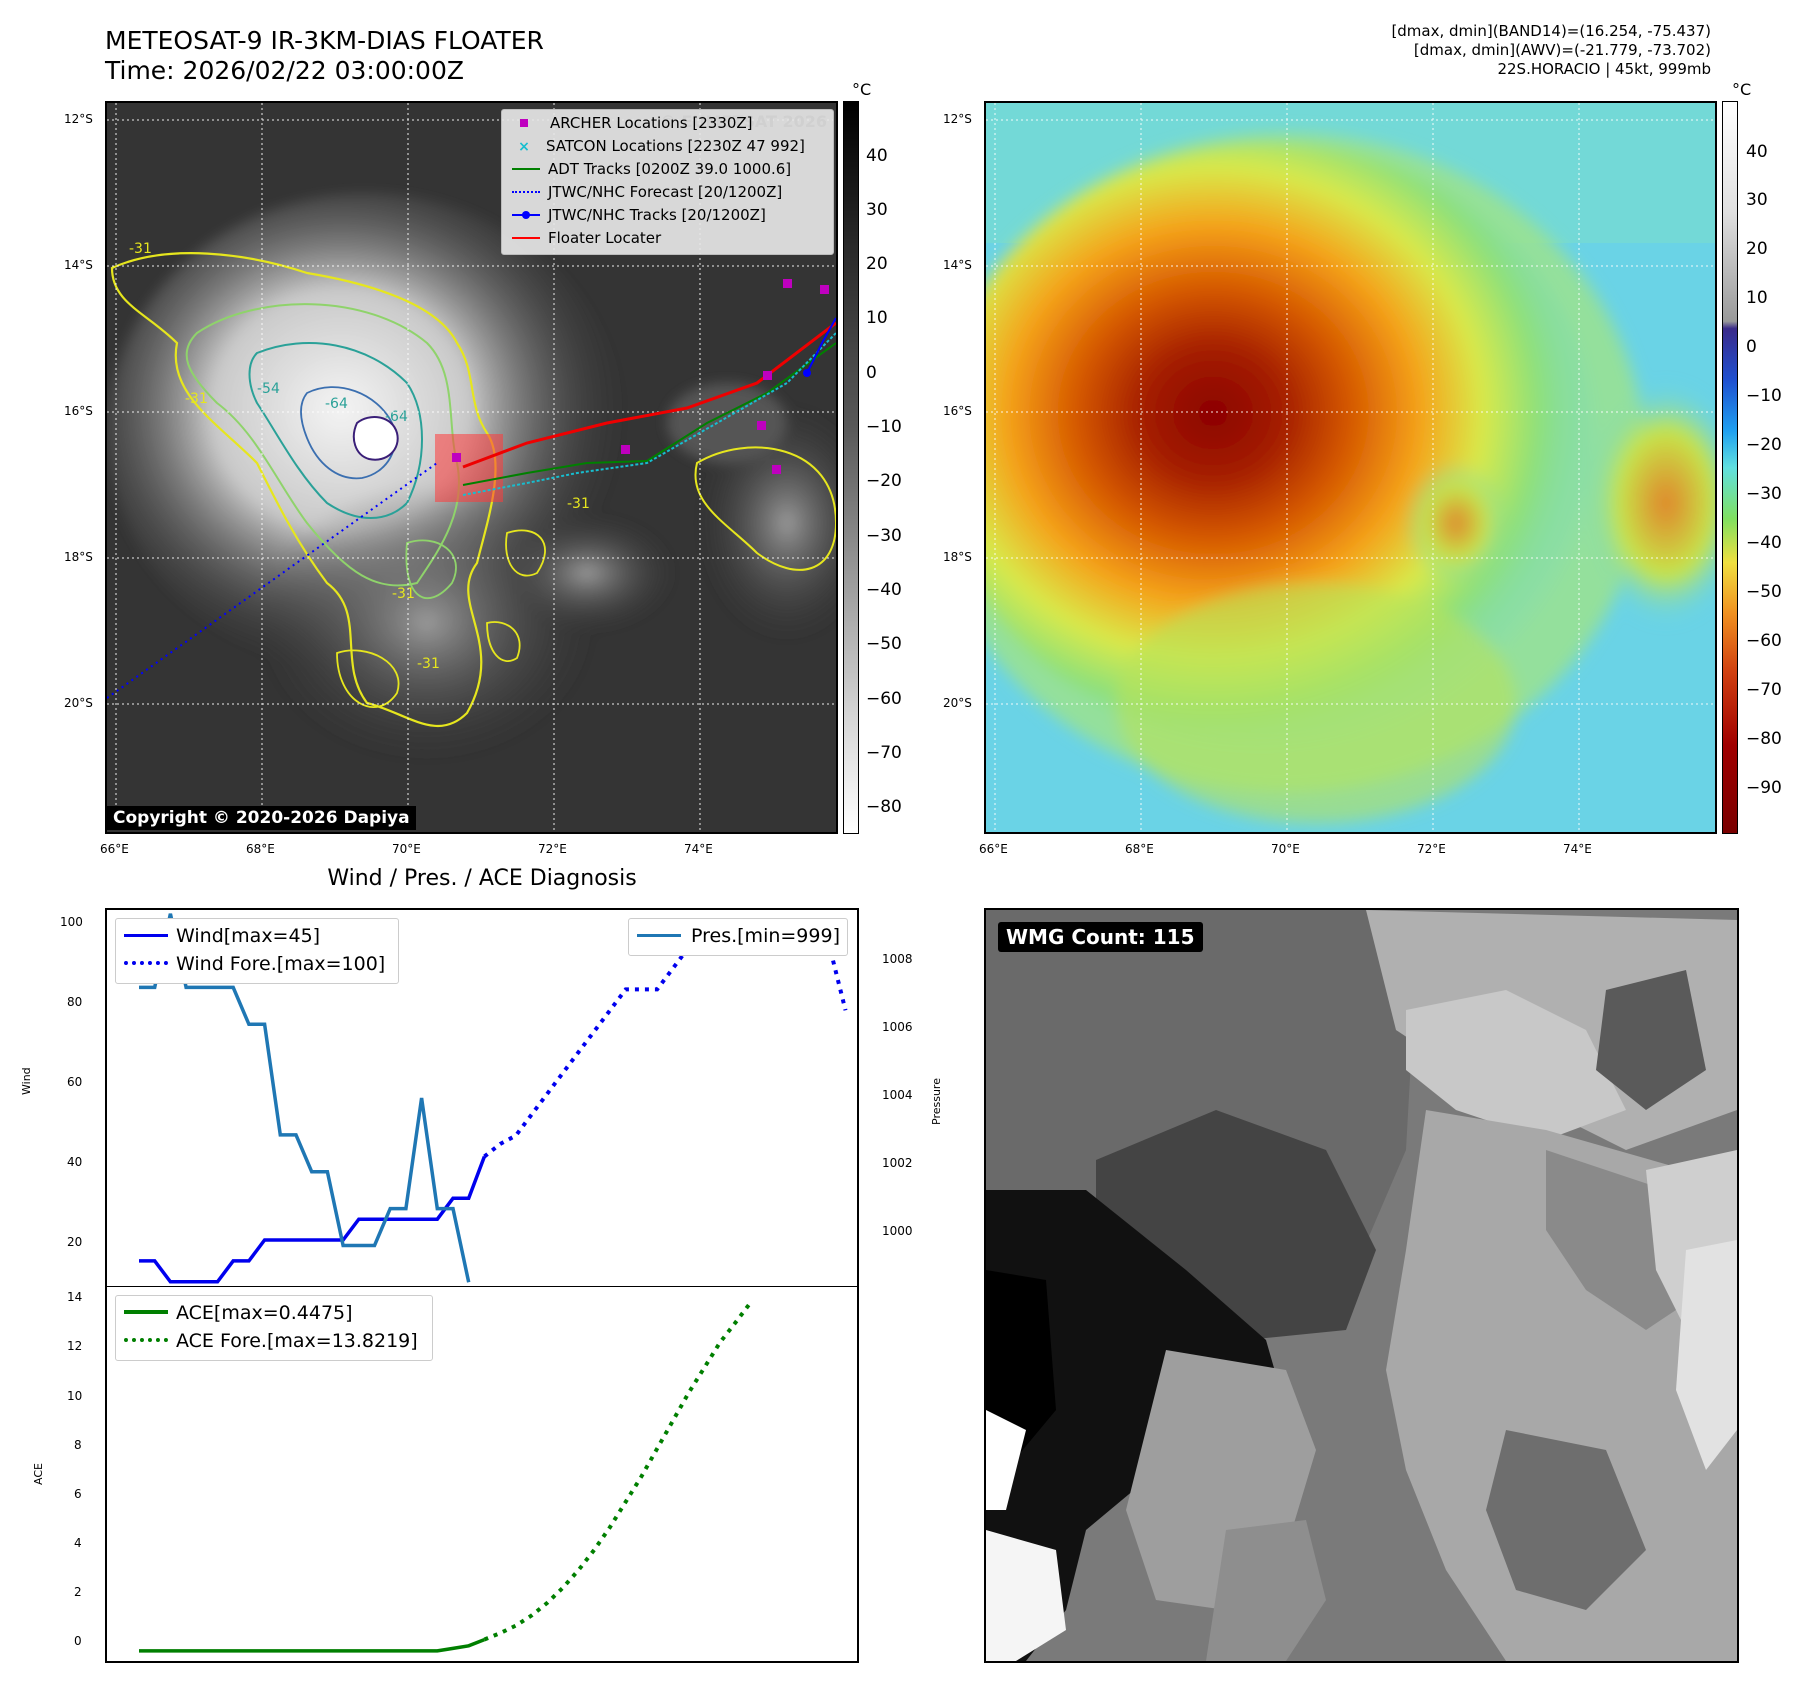 The height and width of the screenshot is (1690, 1797). I want to click on ace-axis-label: ACE, so click(38, 1474).